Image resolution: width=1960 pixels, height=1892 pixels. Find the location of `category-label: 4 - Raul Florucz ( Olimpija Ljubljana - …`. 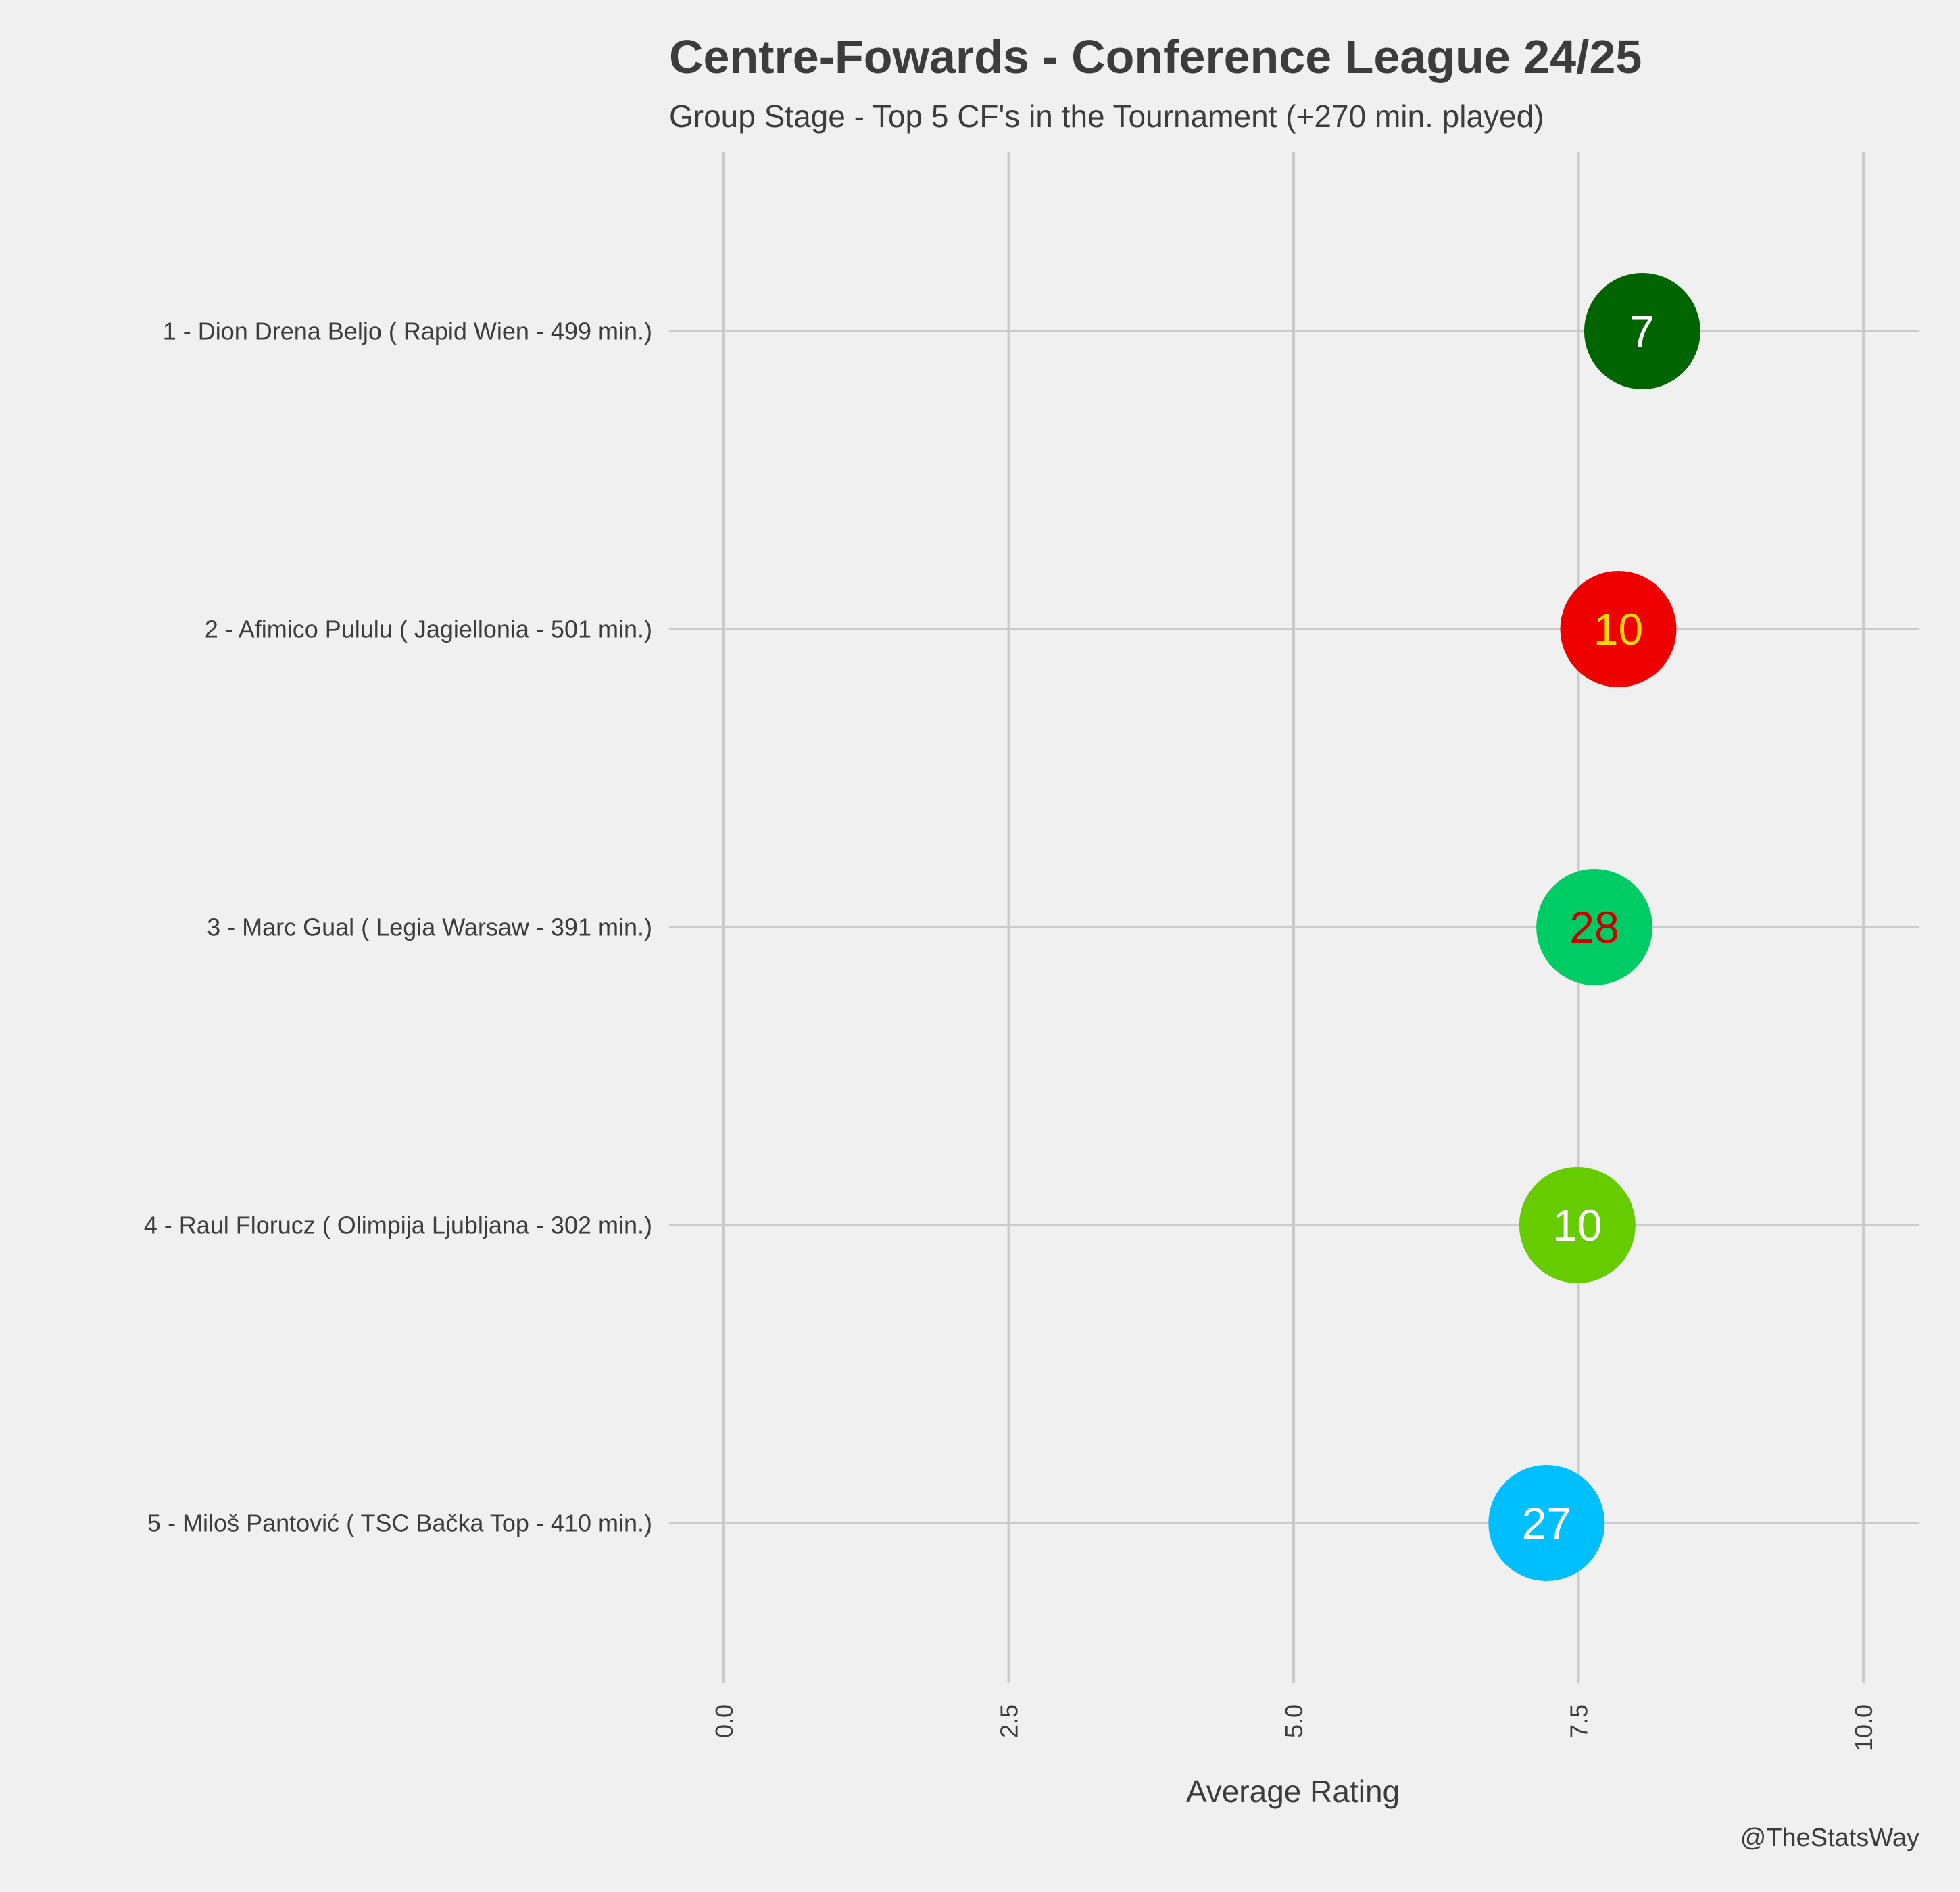

category-label: 4 - Raul Florucz ( Olimpija Ljubljana - … is located at coordinates (398, 1225).